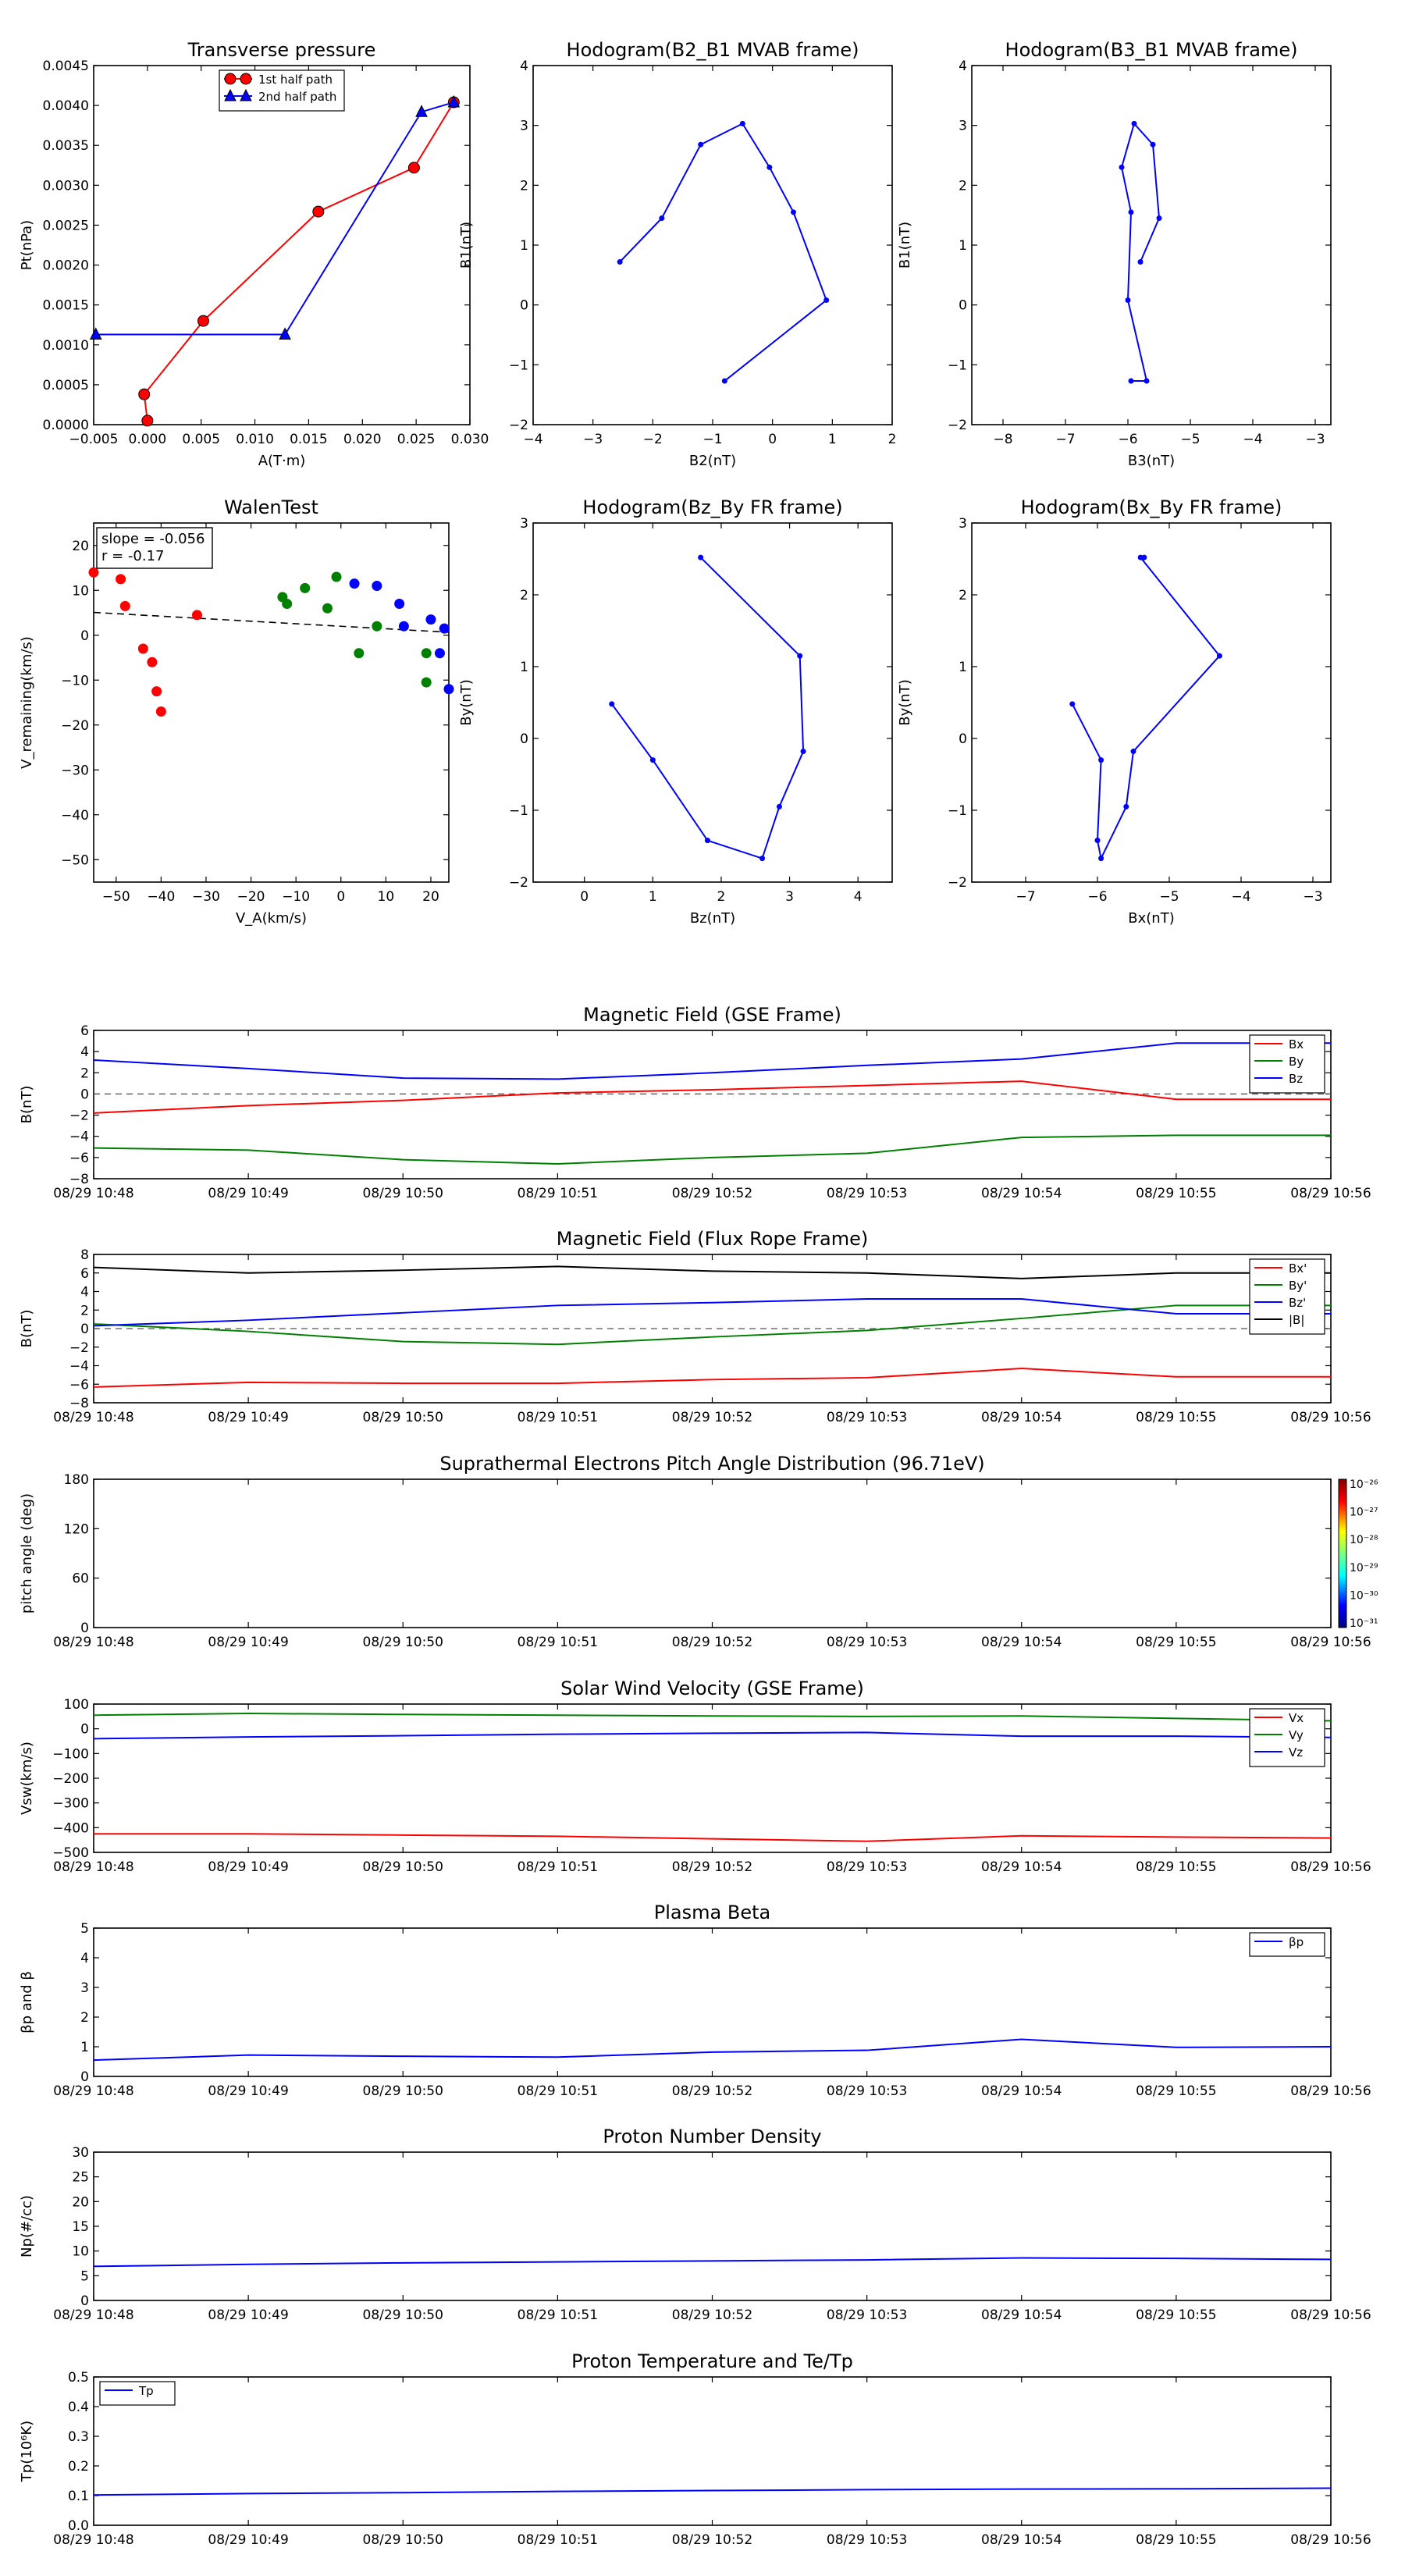  I want to click on chart-title: Magnetic Field (Flux Rope Frame), so click(713, 1239).